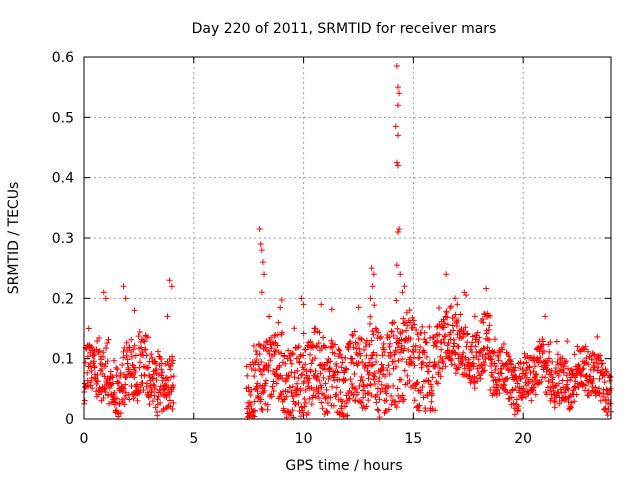  I want to click on y-tick-label: 0.5, so click(63, 118).